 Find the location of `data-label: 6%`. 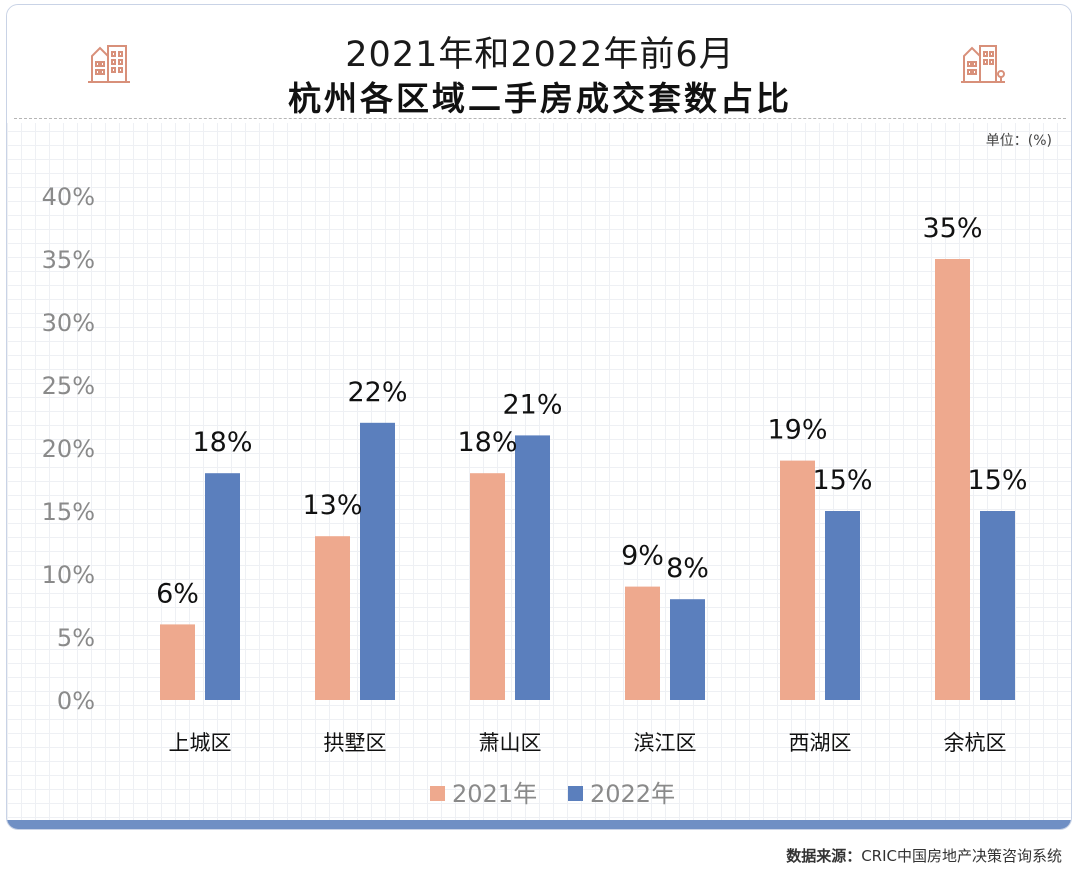

data-label: 6% is located at coordinates (177, 593).